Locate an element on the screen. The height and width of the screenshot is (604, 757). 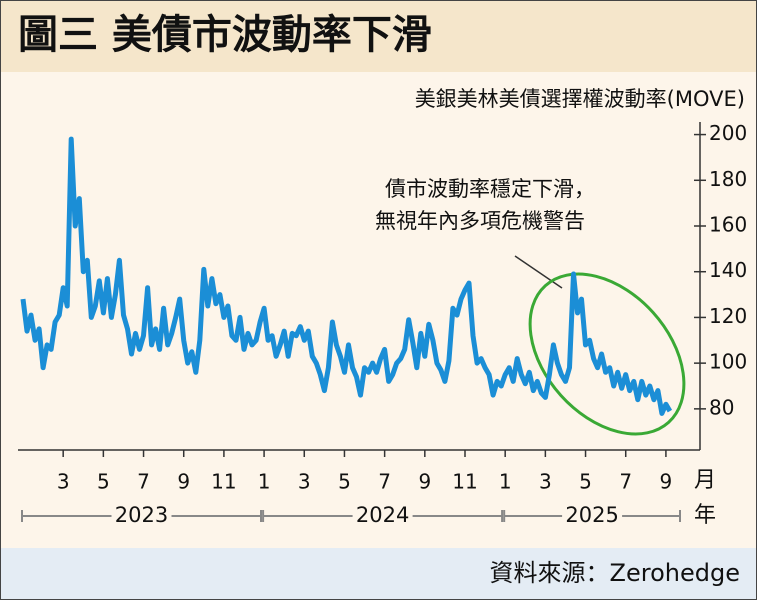
year-unit: 年 is located at coordinates (705, 515).